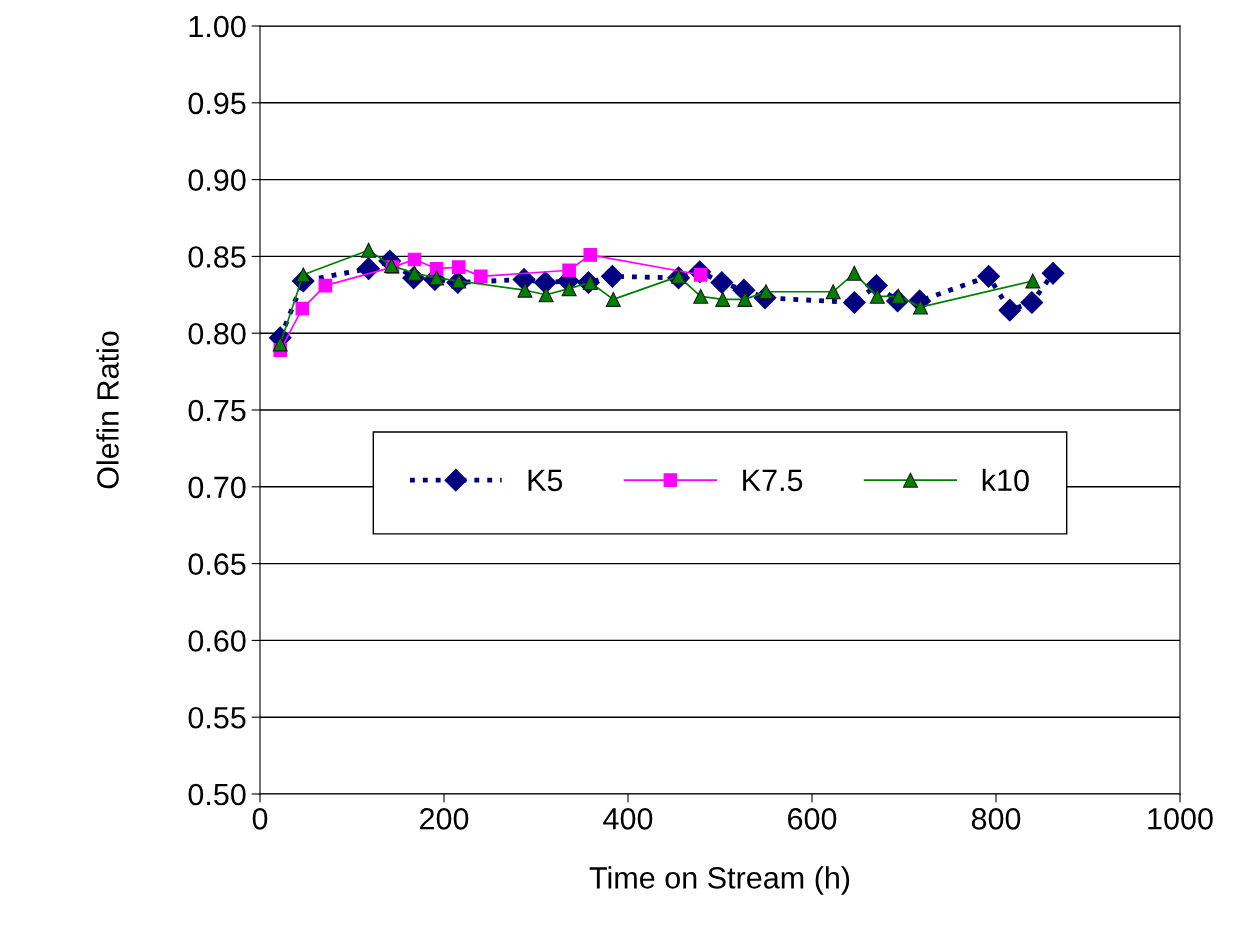 The image size is (1233, 943). Describe the element at coordinates (812, 819) in the screenshot. I see `x-tick-label: 600` at that location.